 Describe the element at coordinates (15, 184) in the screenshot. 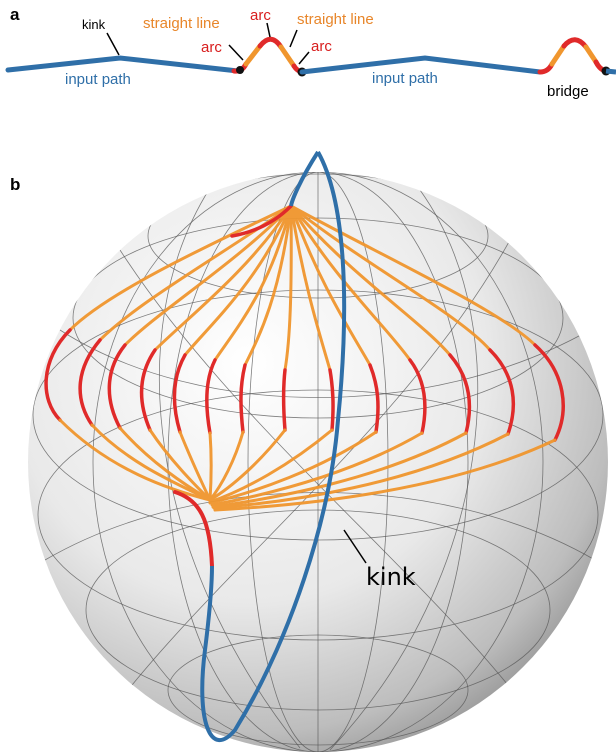

I see `panel-b-letter: b` at that location.